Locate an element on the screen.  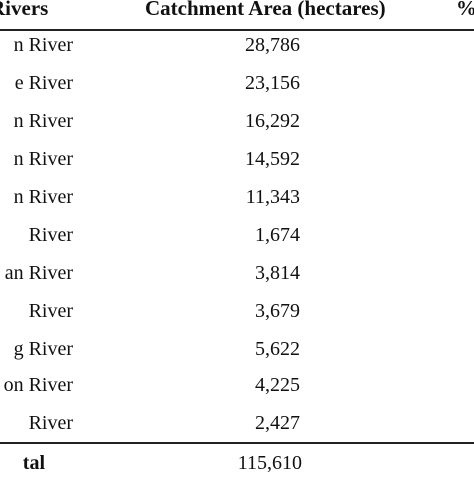
river-name: on River is located at coordinates (38, 385).